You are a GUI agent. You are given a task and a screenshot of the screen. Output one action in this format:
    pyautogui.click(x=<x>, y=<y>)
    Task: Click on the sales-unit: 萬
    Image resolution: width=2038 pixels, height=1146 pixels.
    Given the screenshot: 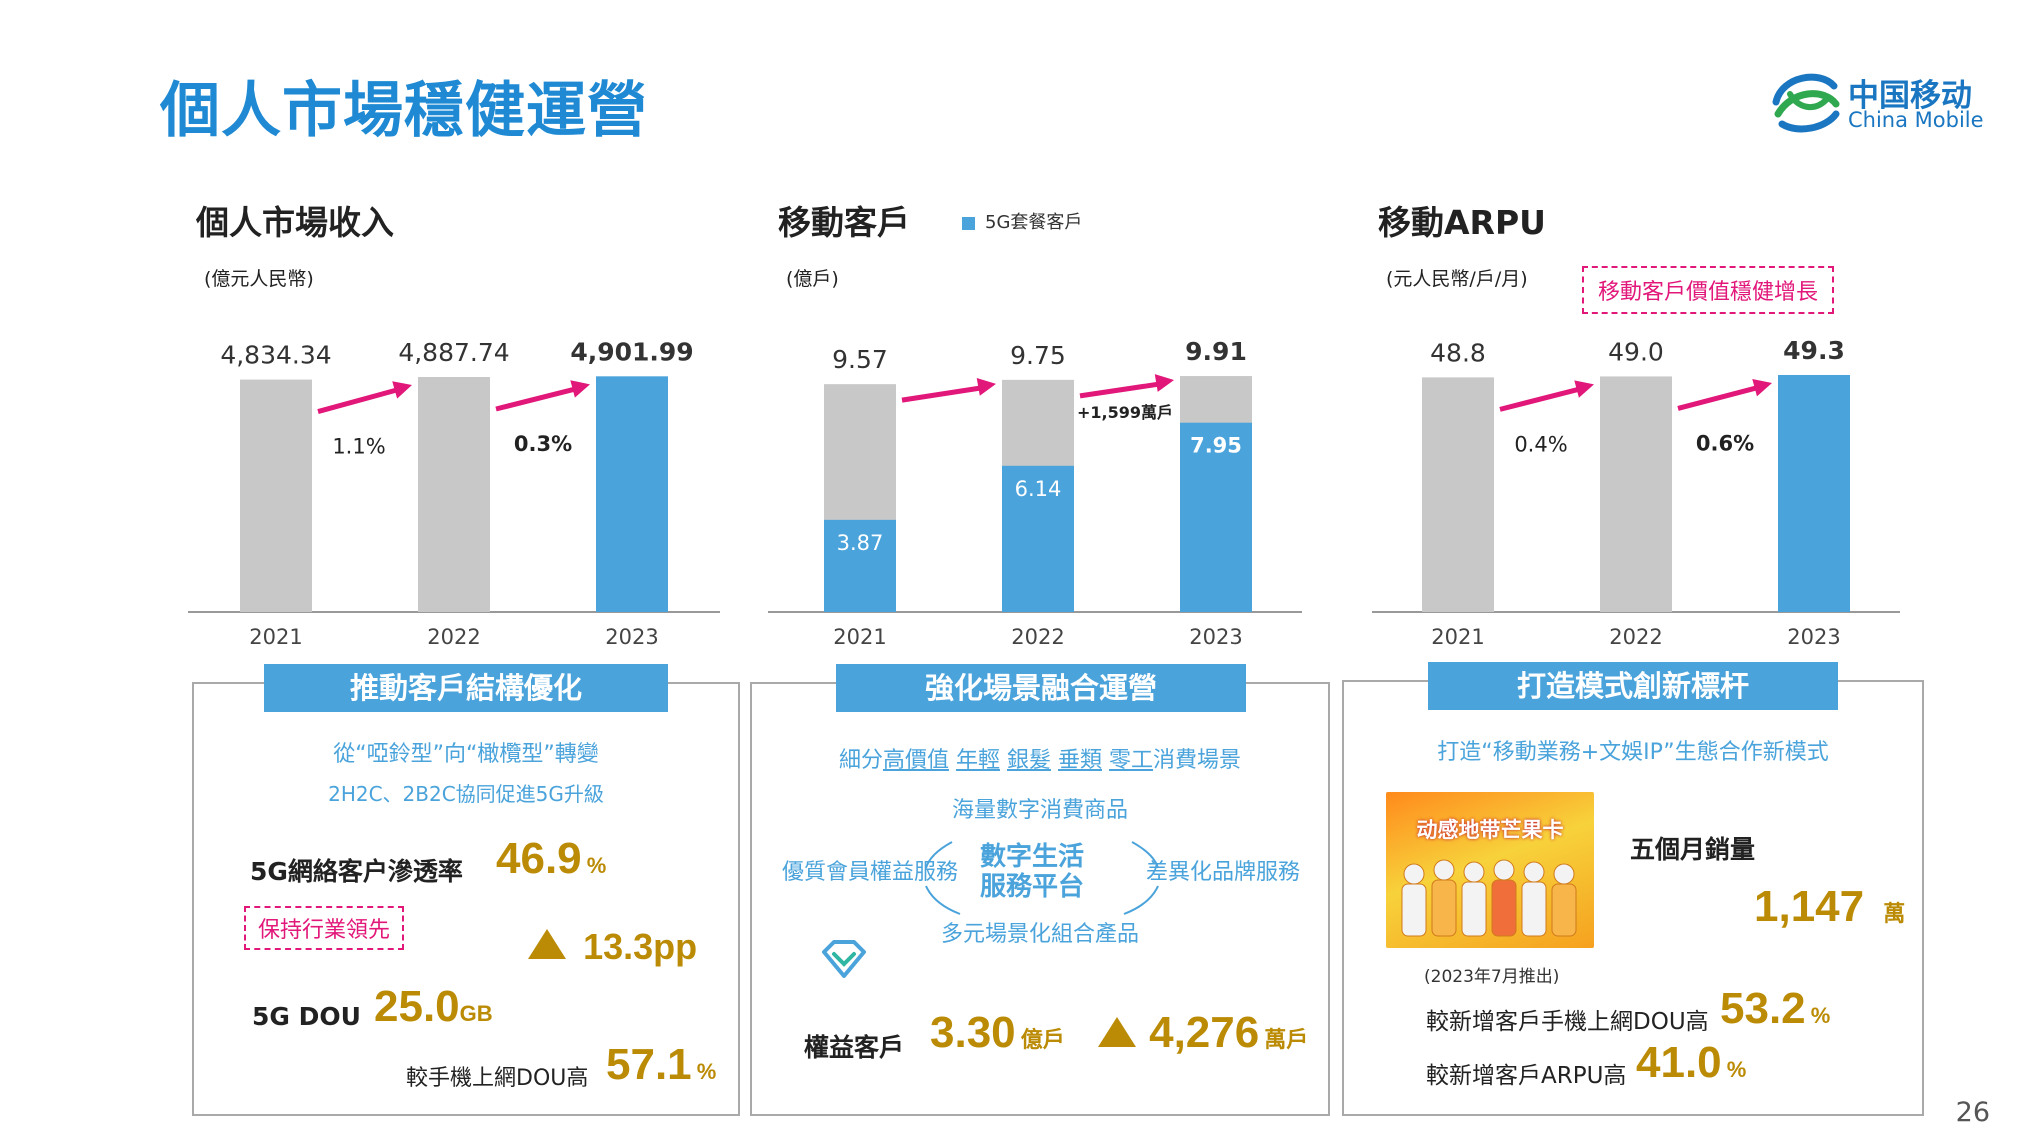 What is the action you would take?
    pyautogui.click(x=1894, y=913)
    